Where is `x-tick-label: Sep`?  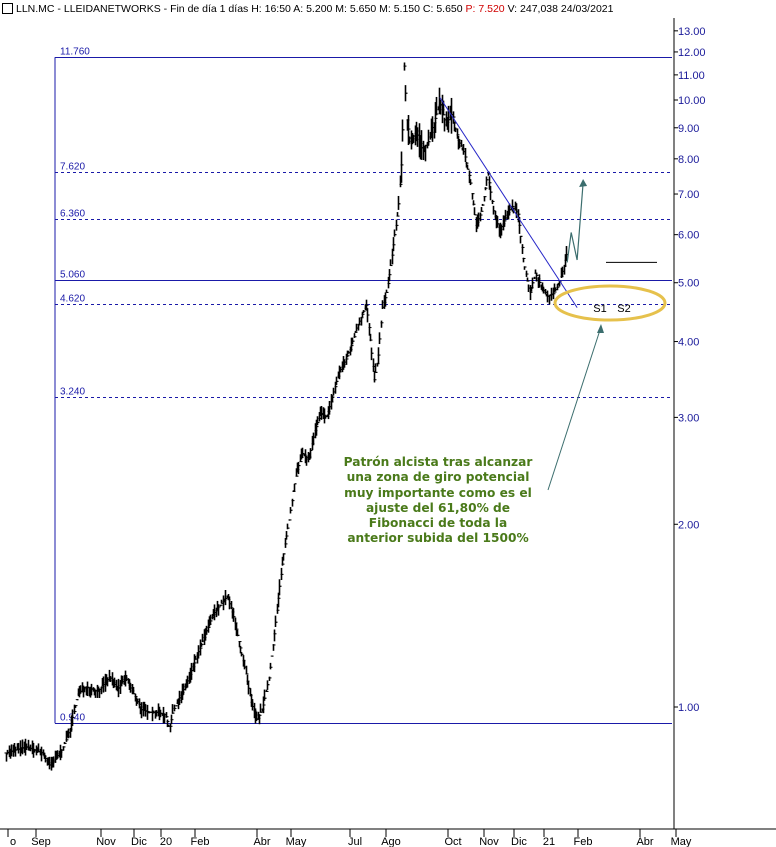
x-tick-label: Sep is located at coordinates (41, 841).